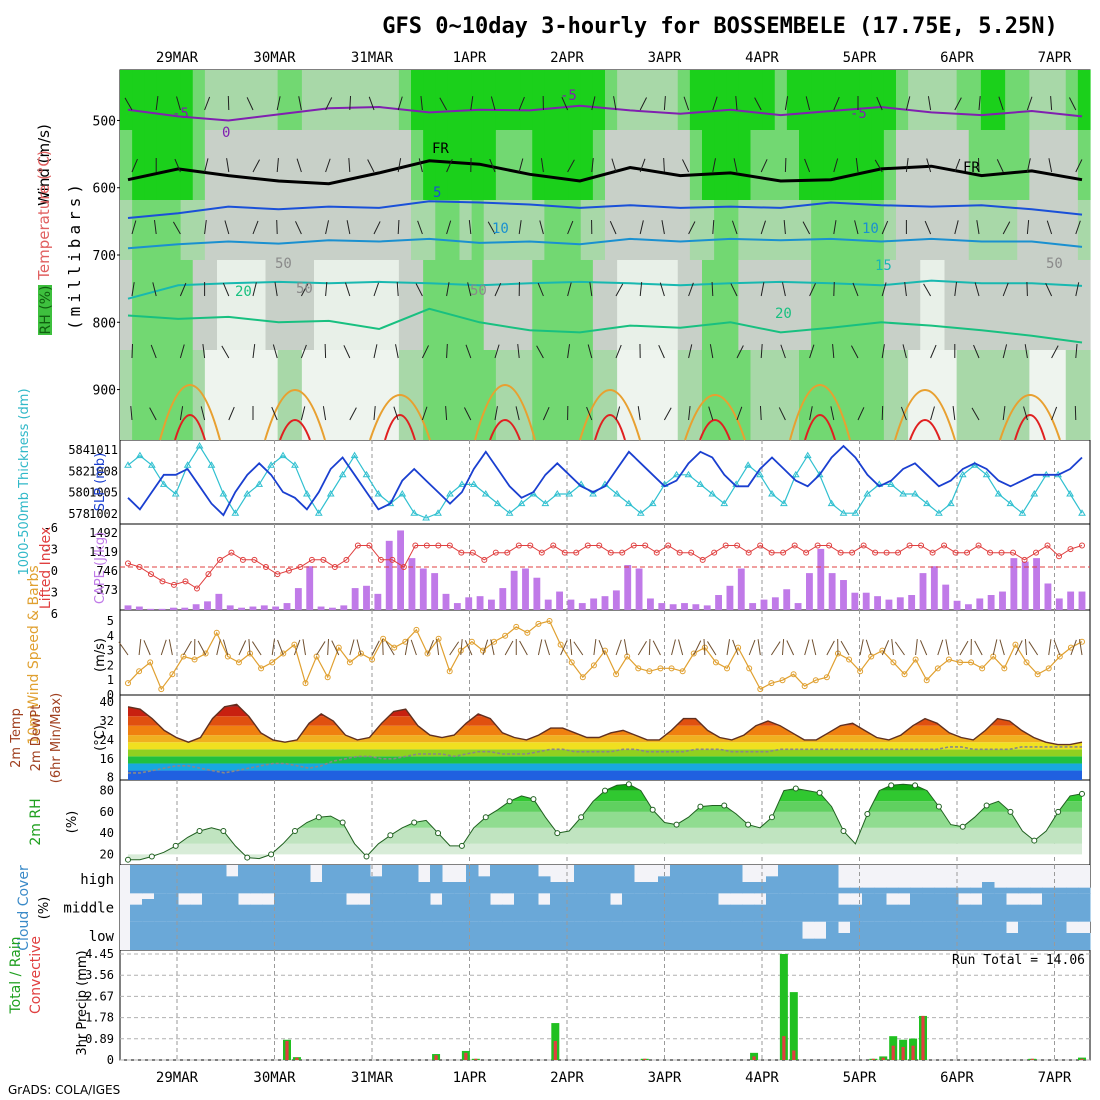 This screenshot has width=1100, height=1100. What do you see at coordinates (56, 738) in the screenshot?
I see `minmax-ylabel: (6hr Min/Max)` at bounding box center [56, 738].